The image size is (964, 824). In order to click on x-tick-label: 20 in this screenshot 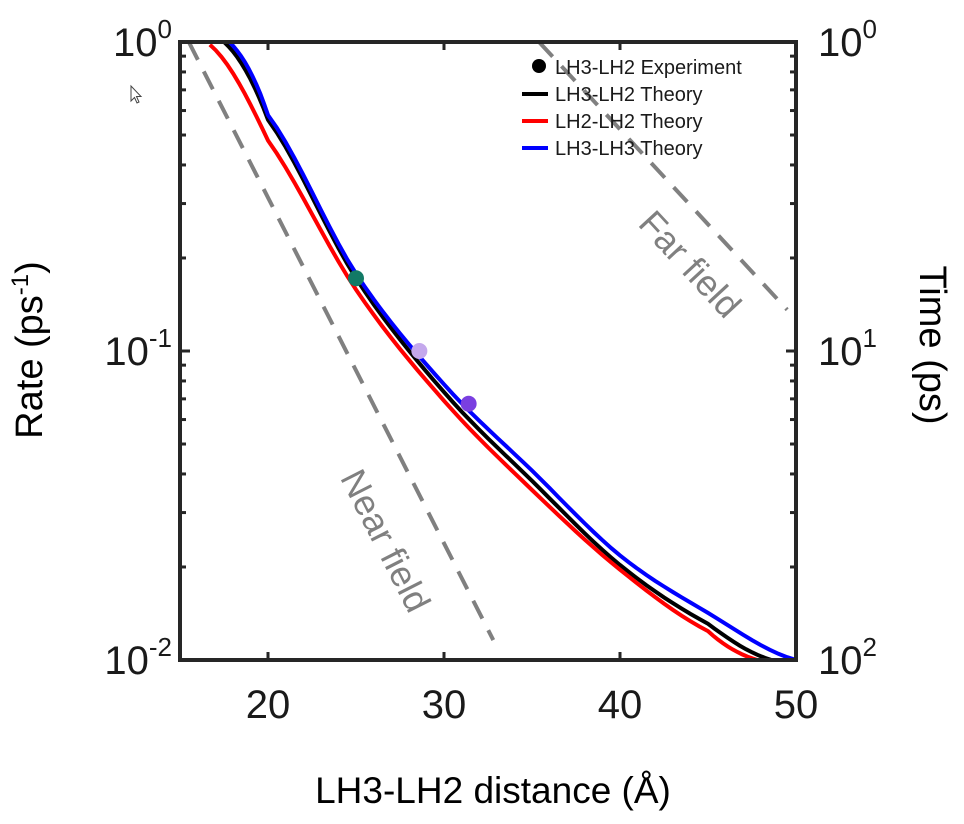, I will do `click(268, 705)`.